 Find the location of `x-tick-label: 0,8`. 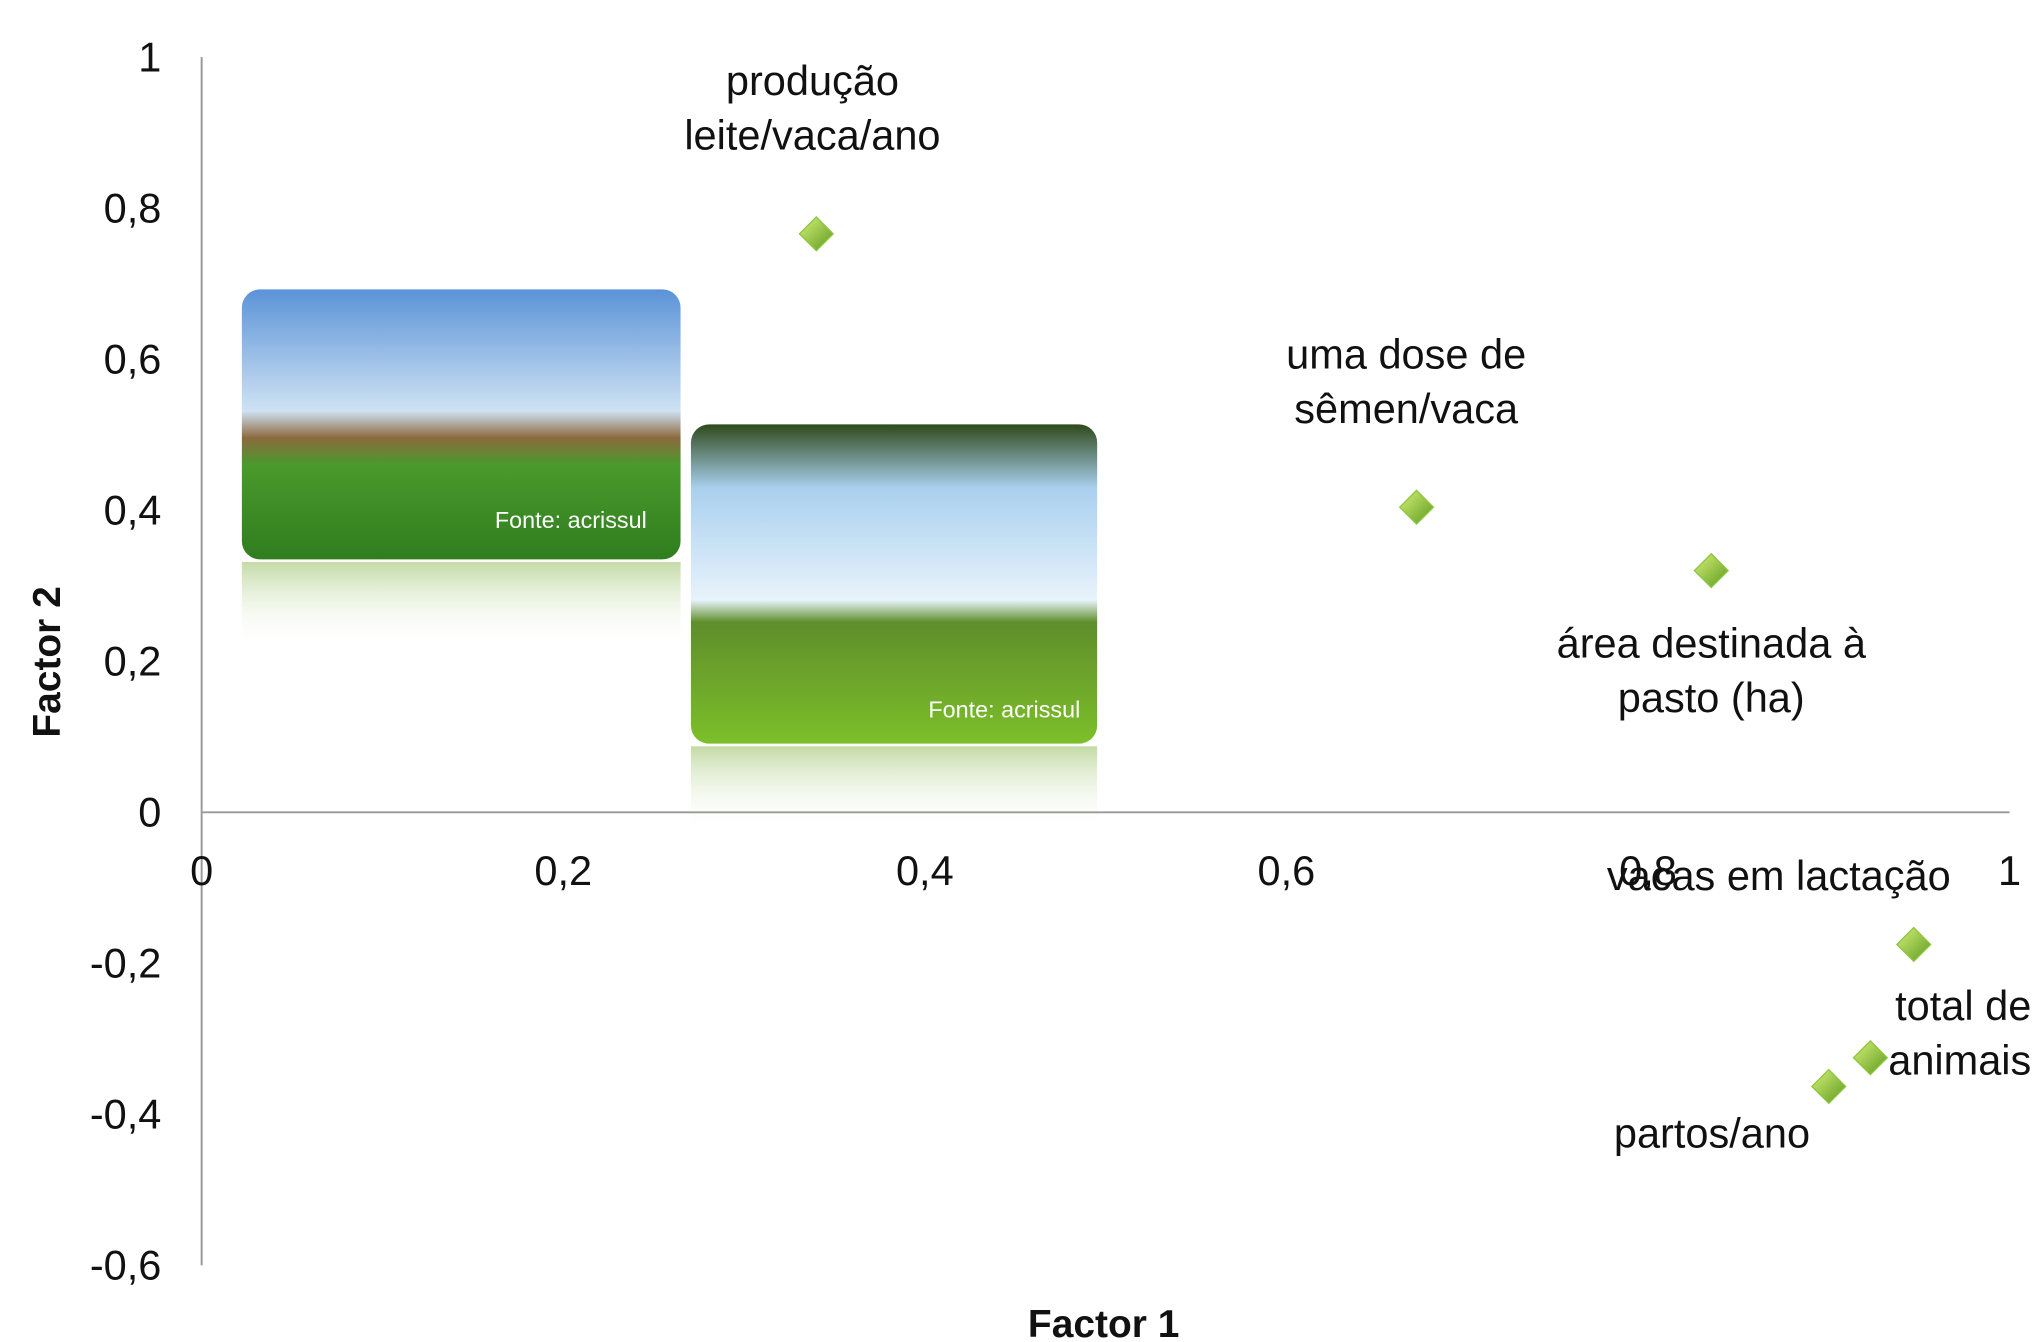

x-tick-label: 0,8 is located at coordinates (1648, 870).